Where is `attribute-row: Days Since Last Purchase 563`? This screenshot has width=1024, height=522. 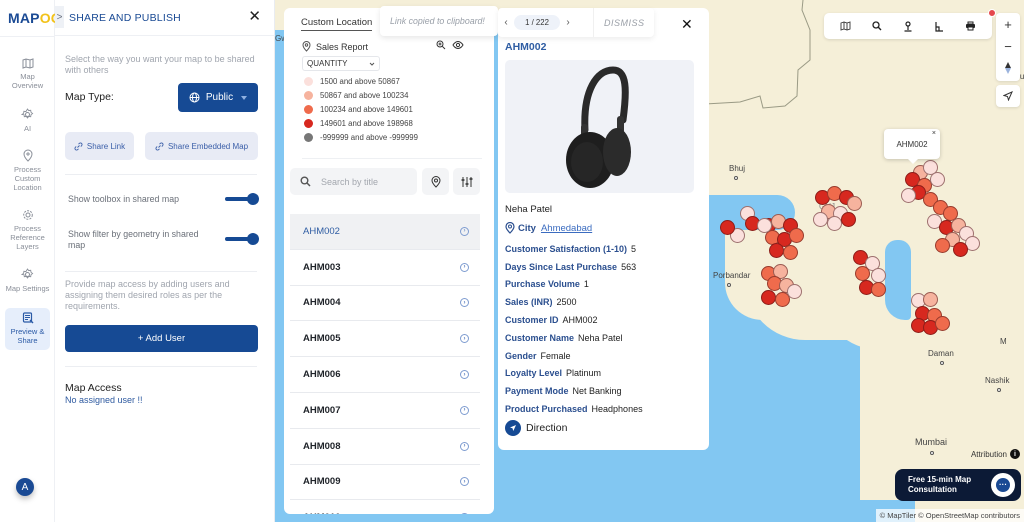 attribute-row: Days Since Last Purchase 563 is located at coordinates (571, 266).